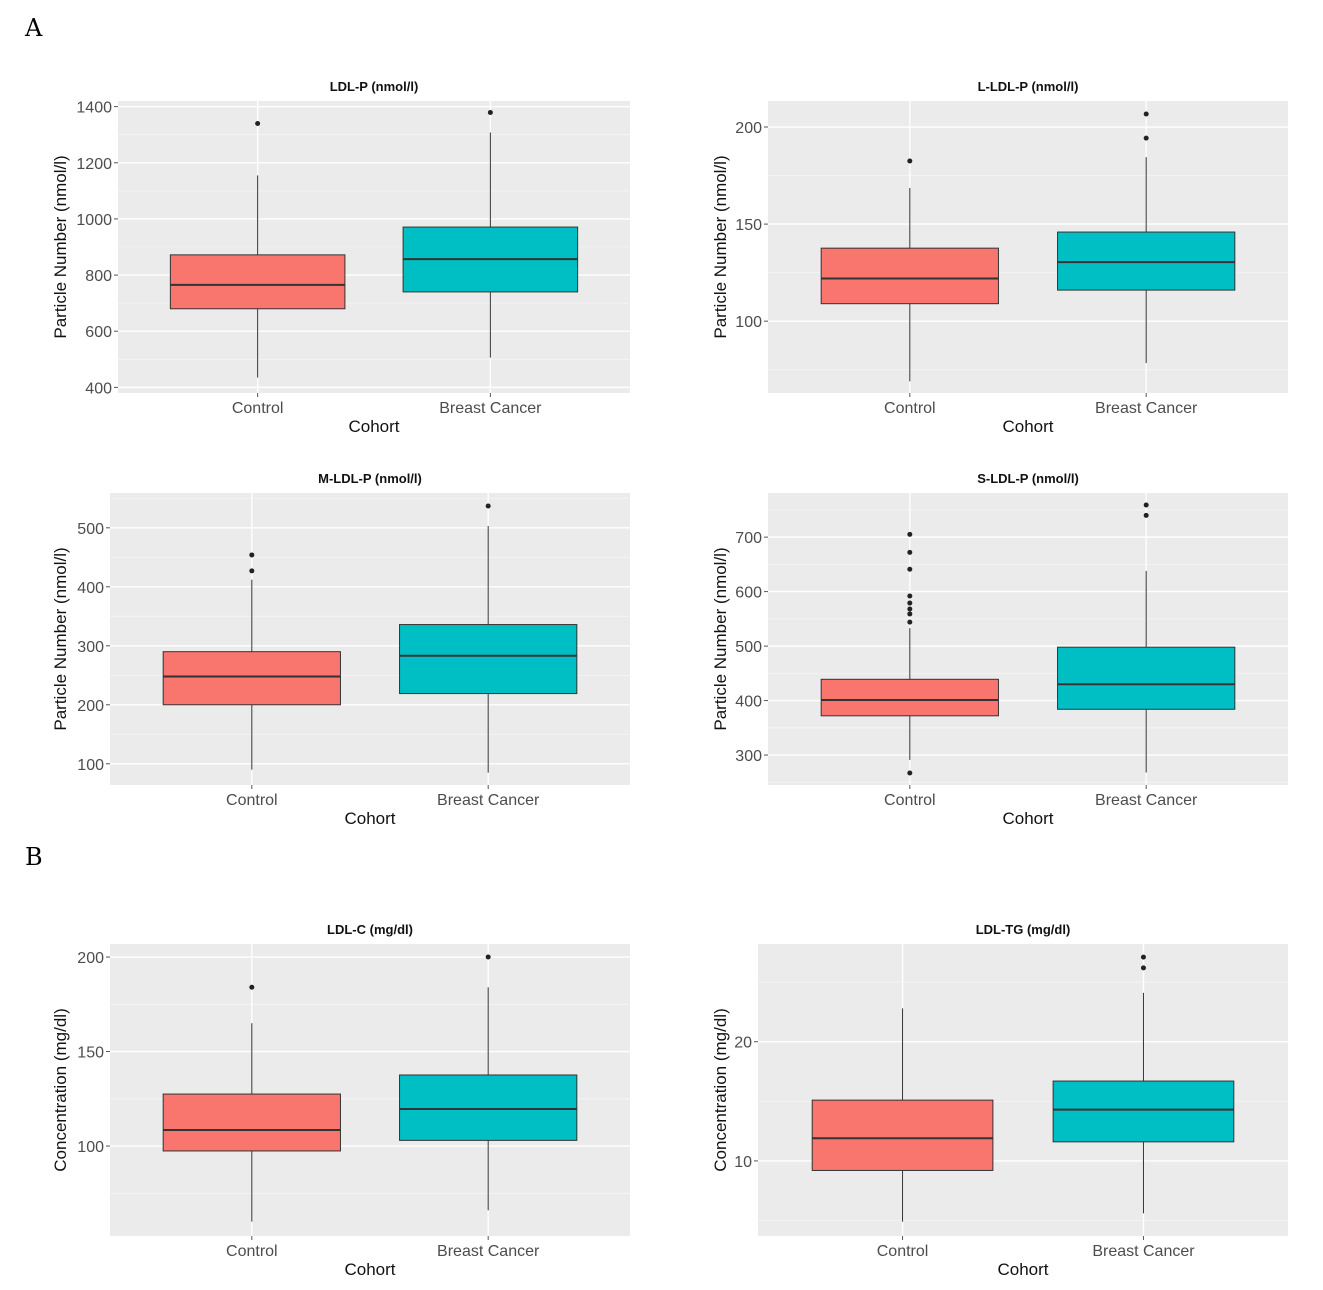  Describe the element at coordinates (94, 164) in the screenshot. I see `y-tick-label: 1200` at that location.